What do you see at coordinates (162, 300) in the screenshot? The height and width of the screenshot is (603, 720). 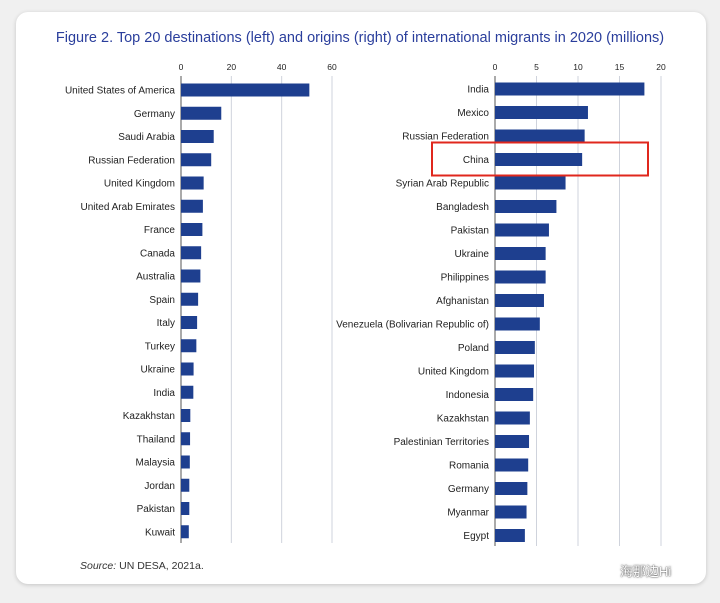 I see `left-category-label: Spain` at bounding box center [162, 300].